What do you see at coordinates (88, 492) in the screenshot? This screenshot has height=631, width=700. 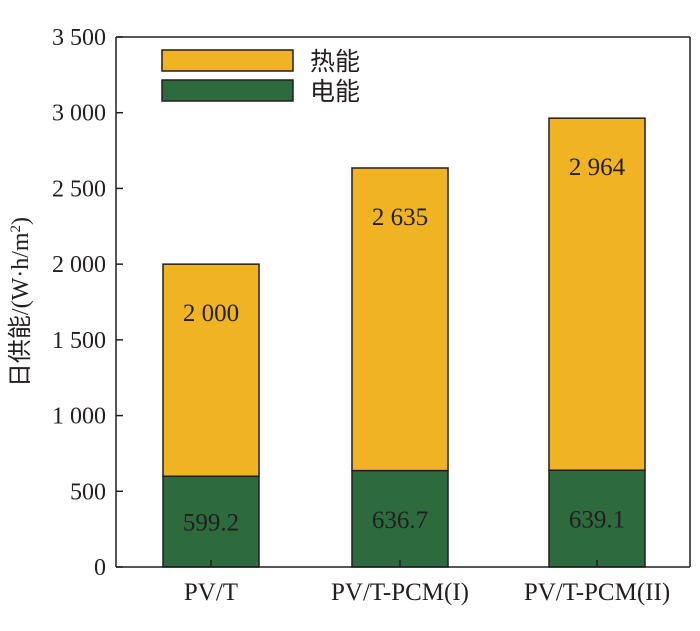 I see `y-tick-label: 500` at bounding box center [88, 492].